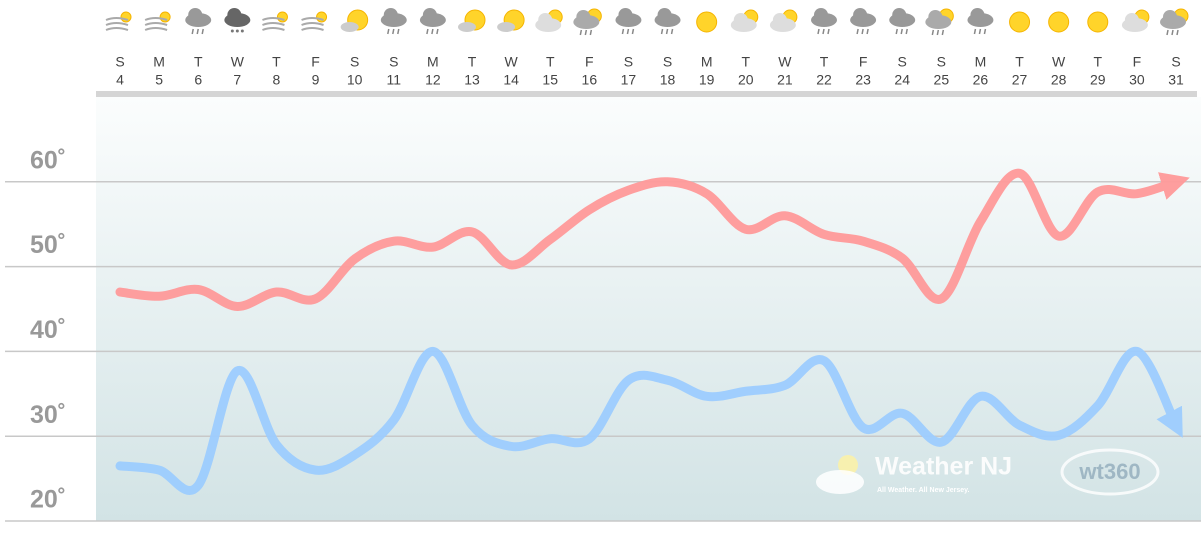  I want to click on x-tick-label: 17, so click(629, 80).